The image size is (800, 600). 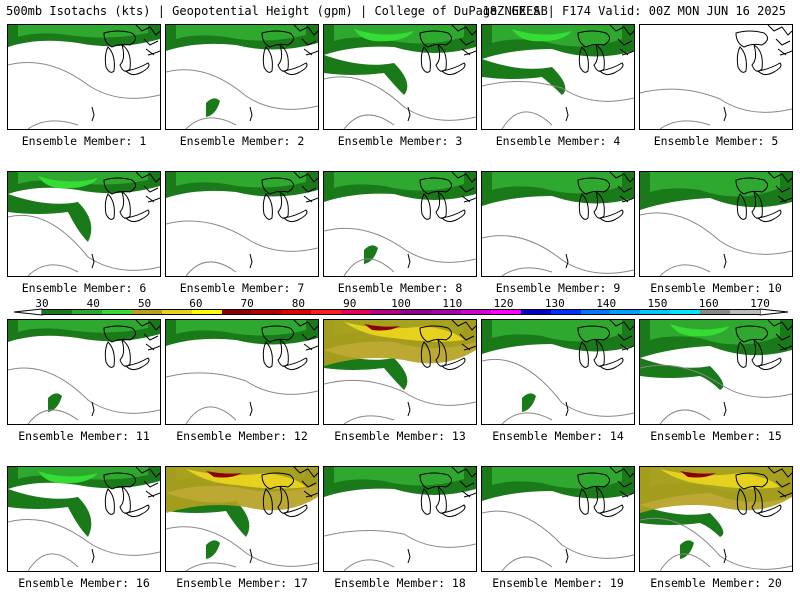 I want to click on member-caption: Ensemble Member: 3, so click(x=400, y=141).